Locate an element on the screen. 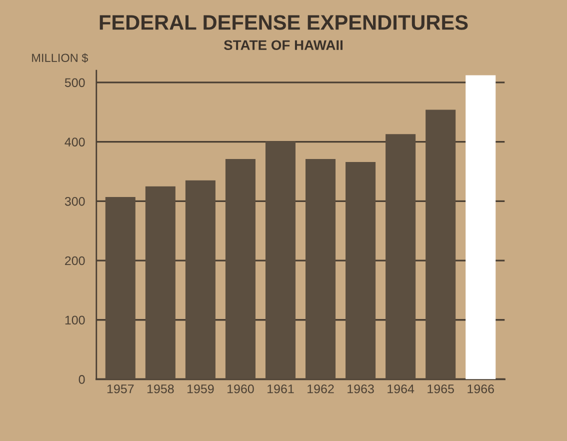 This screenshot has width=567, height=441. y-tick-label: 400 is located at coordinates (74, 142).